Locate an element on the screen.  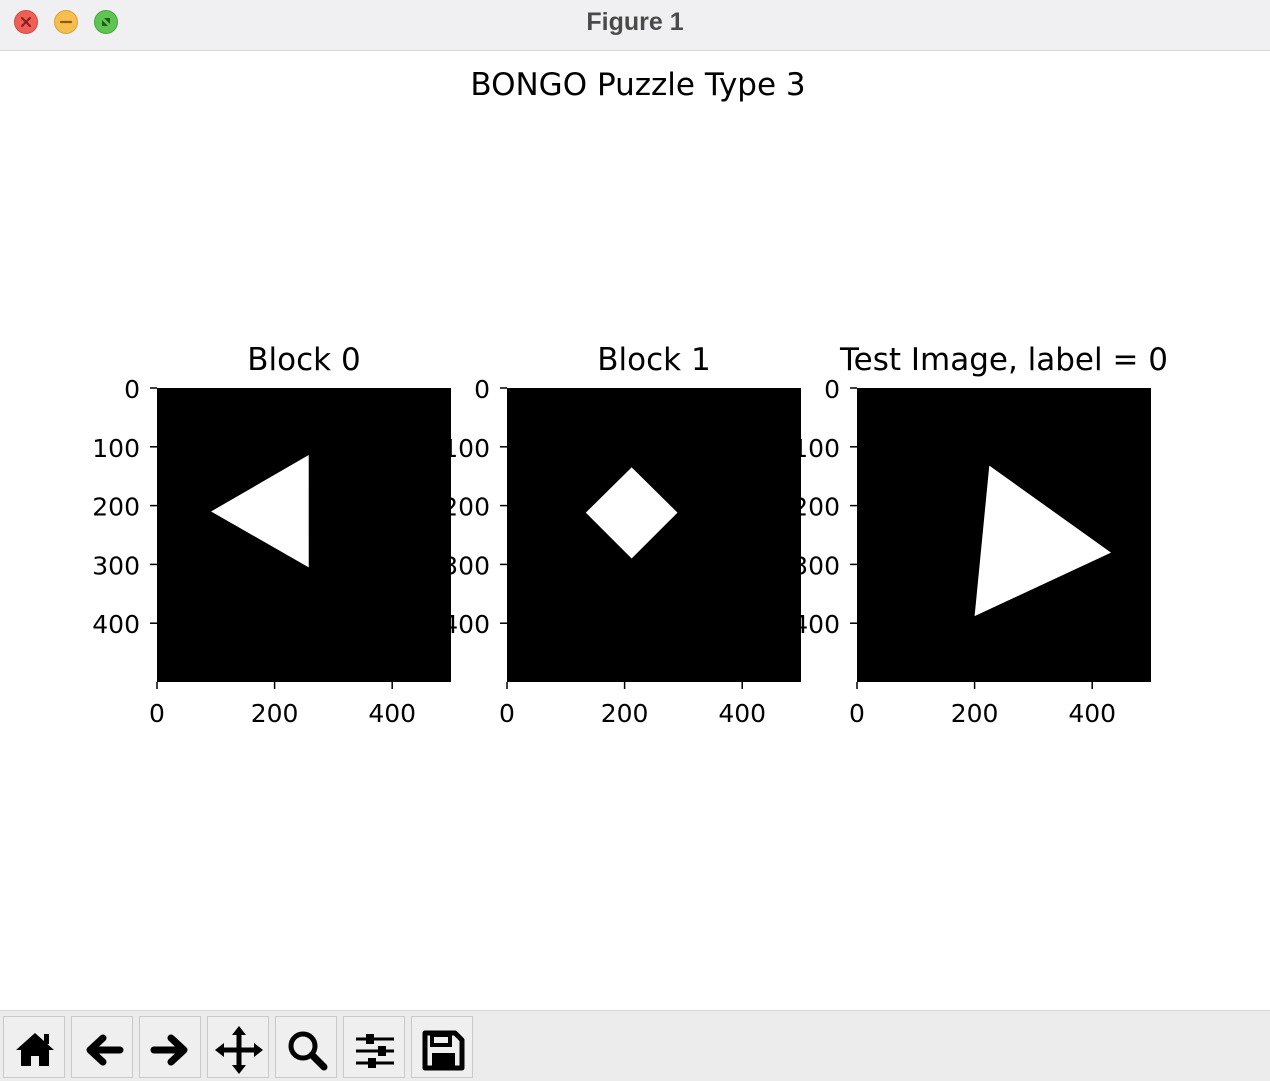
figure-suptitle: BONGO Puzzle Type 3 is located at coordinates (637, 85).